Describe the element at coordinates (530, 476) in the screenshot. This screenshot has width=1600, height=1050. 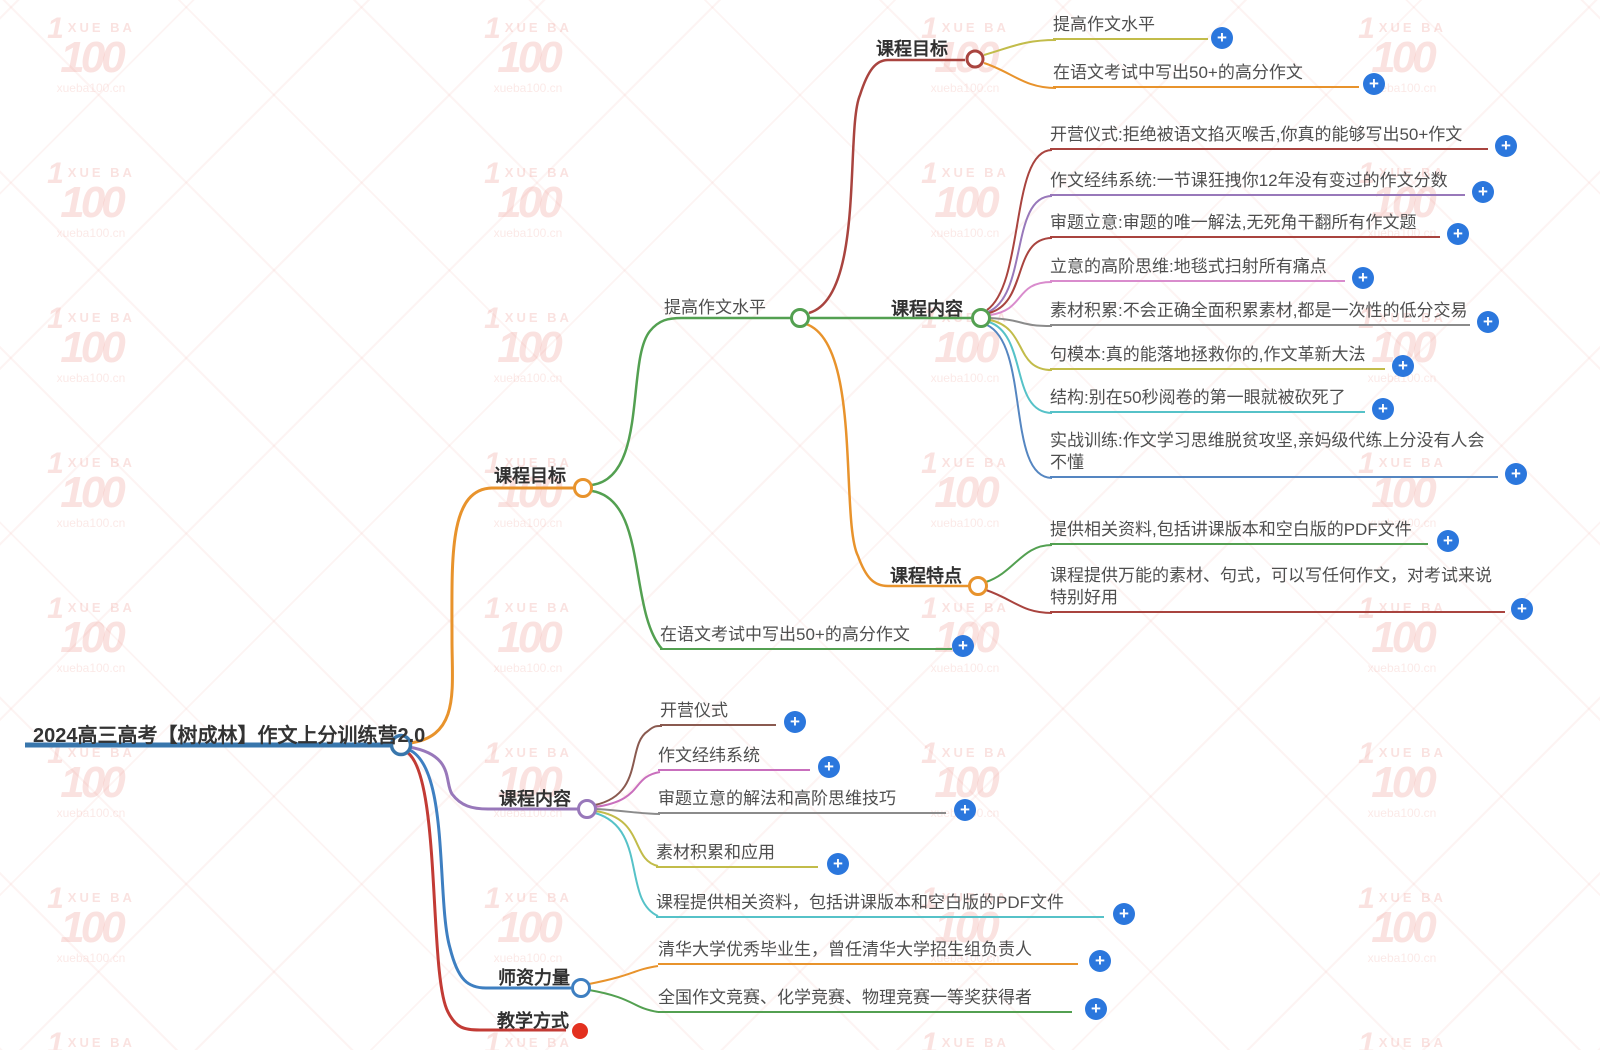
I see `node-course-goals: 课程目标` at that location.